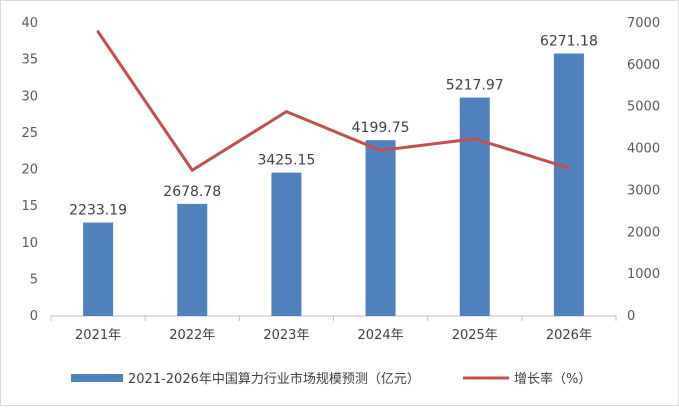 Image resolution: width=679 pixels, height=409 pixels. I want to click on legend-bar-swatch, so click(97, 378).